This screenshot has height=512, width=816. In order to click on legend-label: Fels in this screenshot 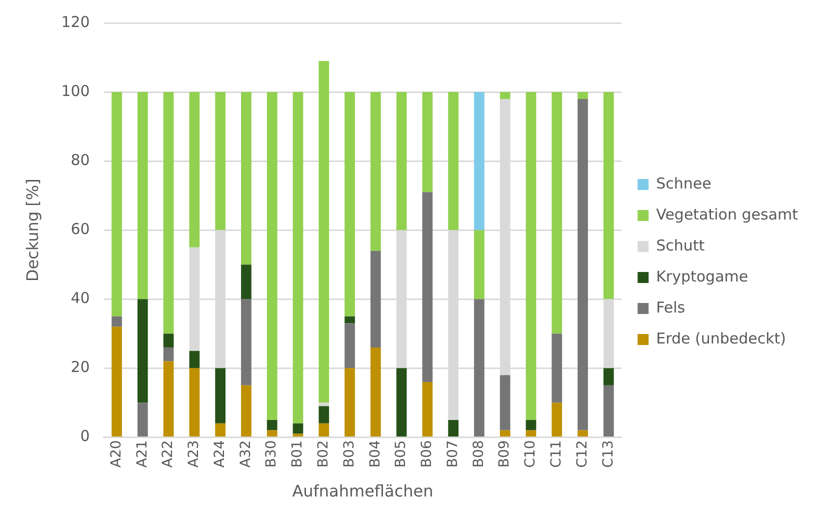, I will do `click(671, 307)`.